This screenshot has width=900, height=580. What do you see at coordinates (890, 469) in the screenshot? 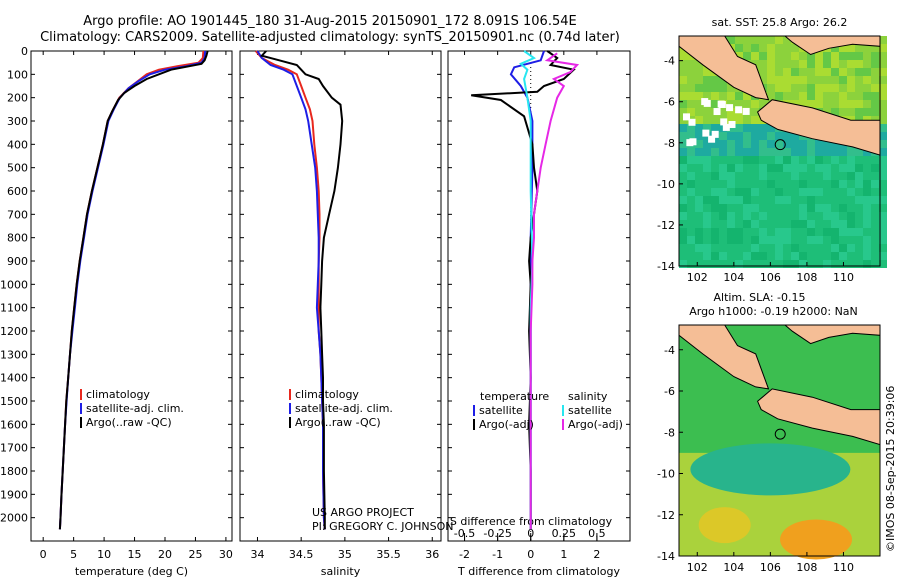
I see `imos-credit: ©IMOS 08-Sep-2015 20:39:06` at bounding box center [890, 469].